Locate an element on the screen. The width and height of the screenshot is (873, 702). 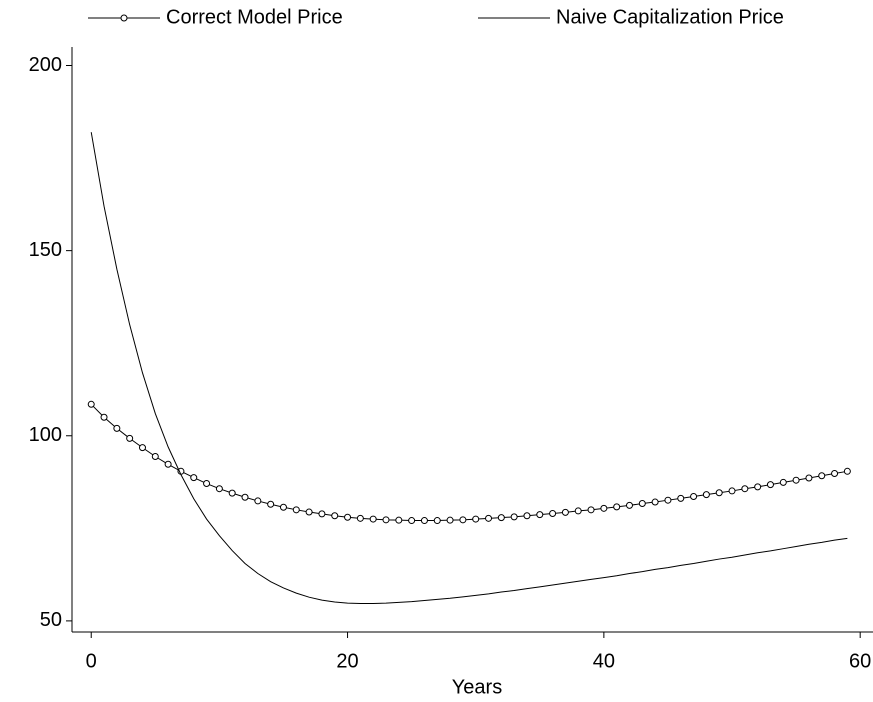
x-tick-label: 40 is located at coordinates (604, 661).